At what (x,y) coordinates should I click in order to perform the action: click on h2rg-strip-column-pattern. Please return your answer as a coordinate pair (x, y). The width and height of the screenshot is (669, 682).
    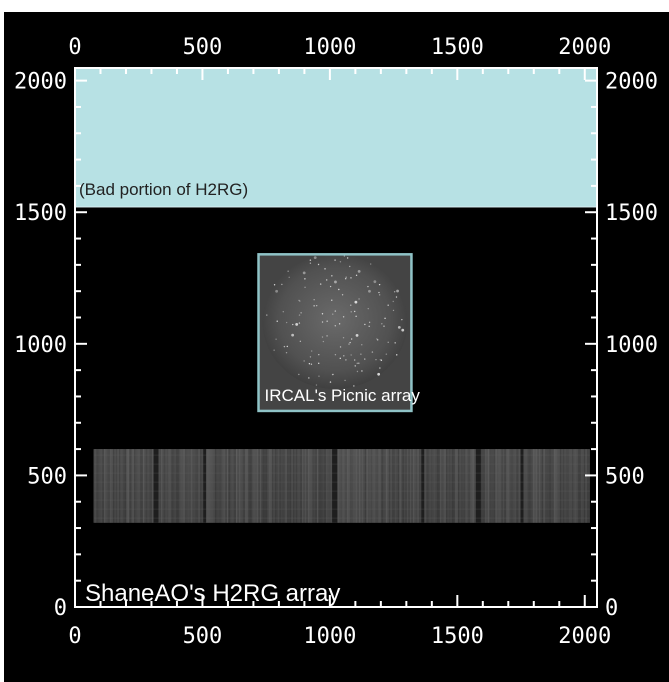
    Looking at the image, I should click on (341, 486).